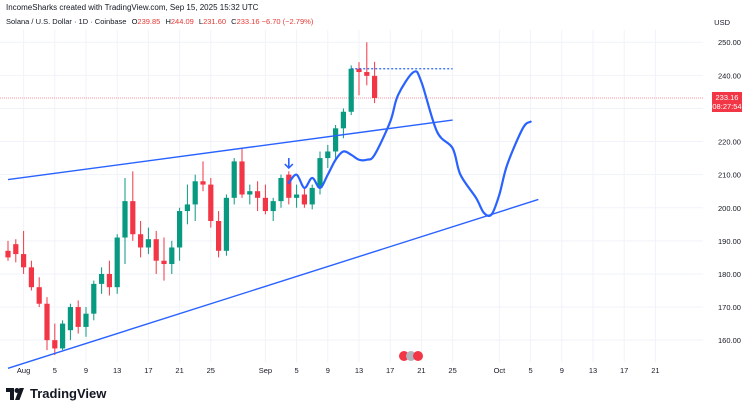 The image size is (752, 409). What do you see at coordinates (201, 21) in the screenshot?
I see `low-label: L` at bounding box center [201, 21].